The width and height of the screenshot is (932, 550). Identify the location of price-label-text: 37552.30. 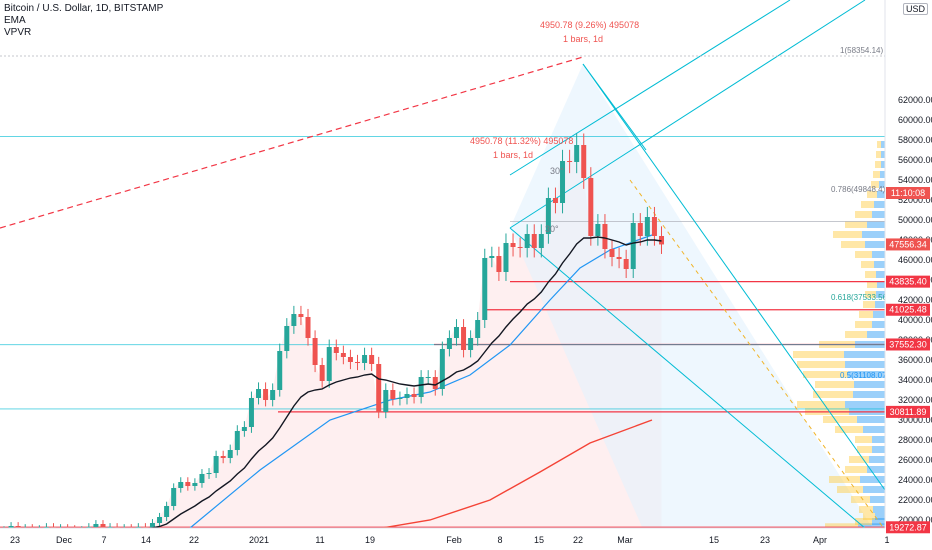
(908, 344).